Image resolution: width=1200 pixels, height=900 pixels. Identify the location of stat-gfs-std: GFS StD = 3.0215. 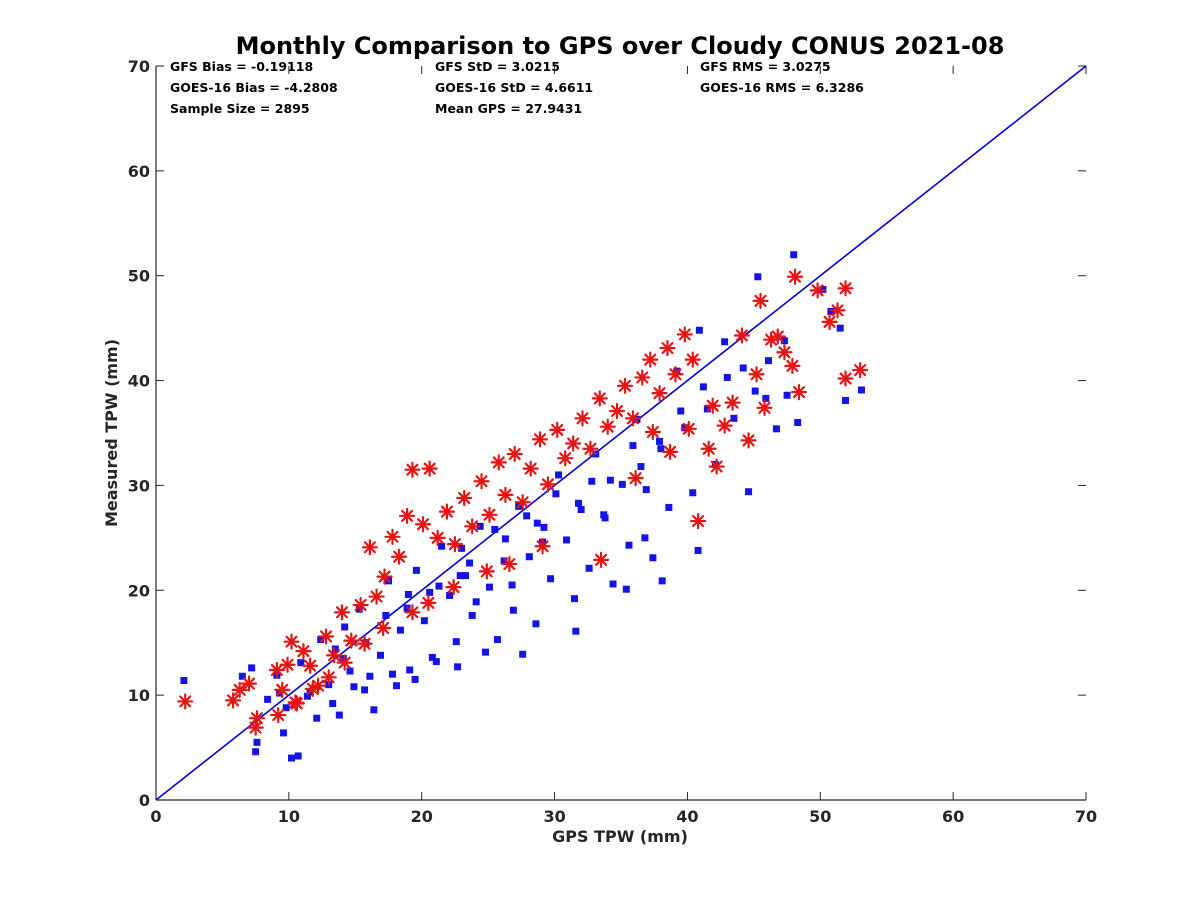
(497, 66).